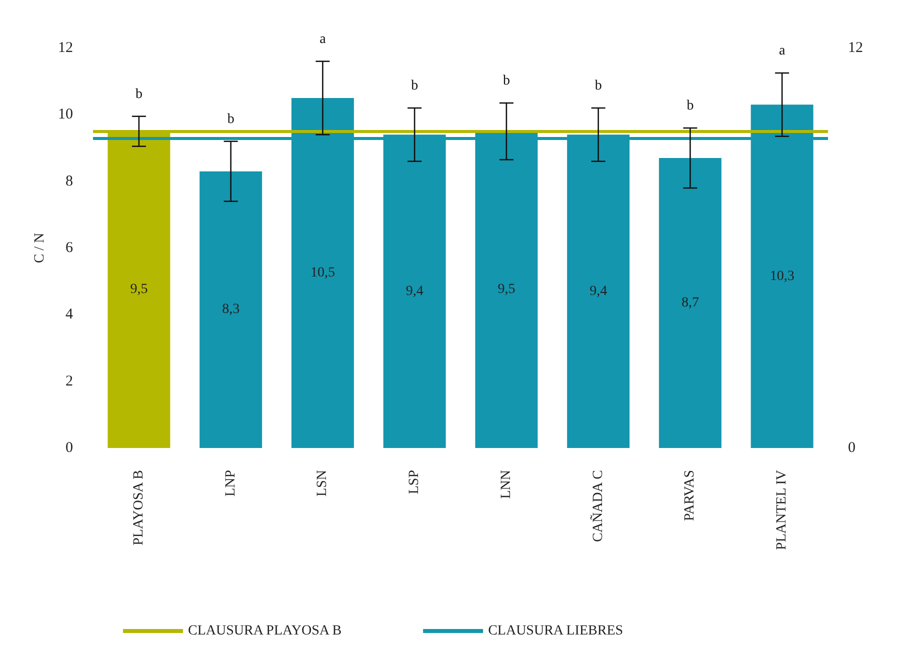 The image size is (901, 659). What do you see at coordinates (65, 114) in the screenshot?
I see `y-tick-label: 10` at bounding box center [65, 114].